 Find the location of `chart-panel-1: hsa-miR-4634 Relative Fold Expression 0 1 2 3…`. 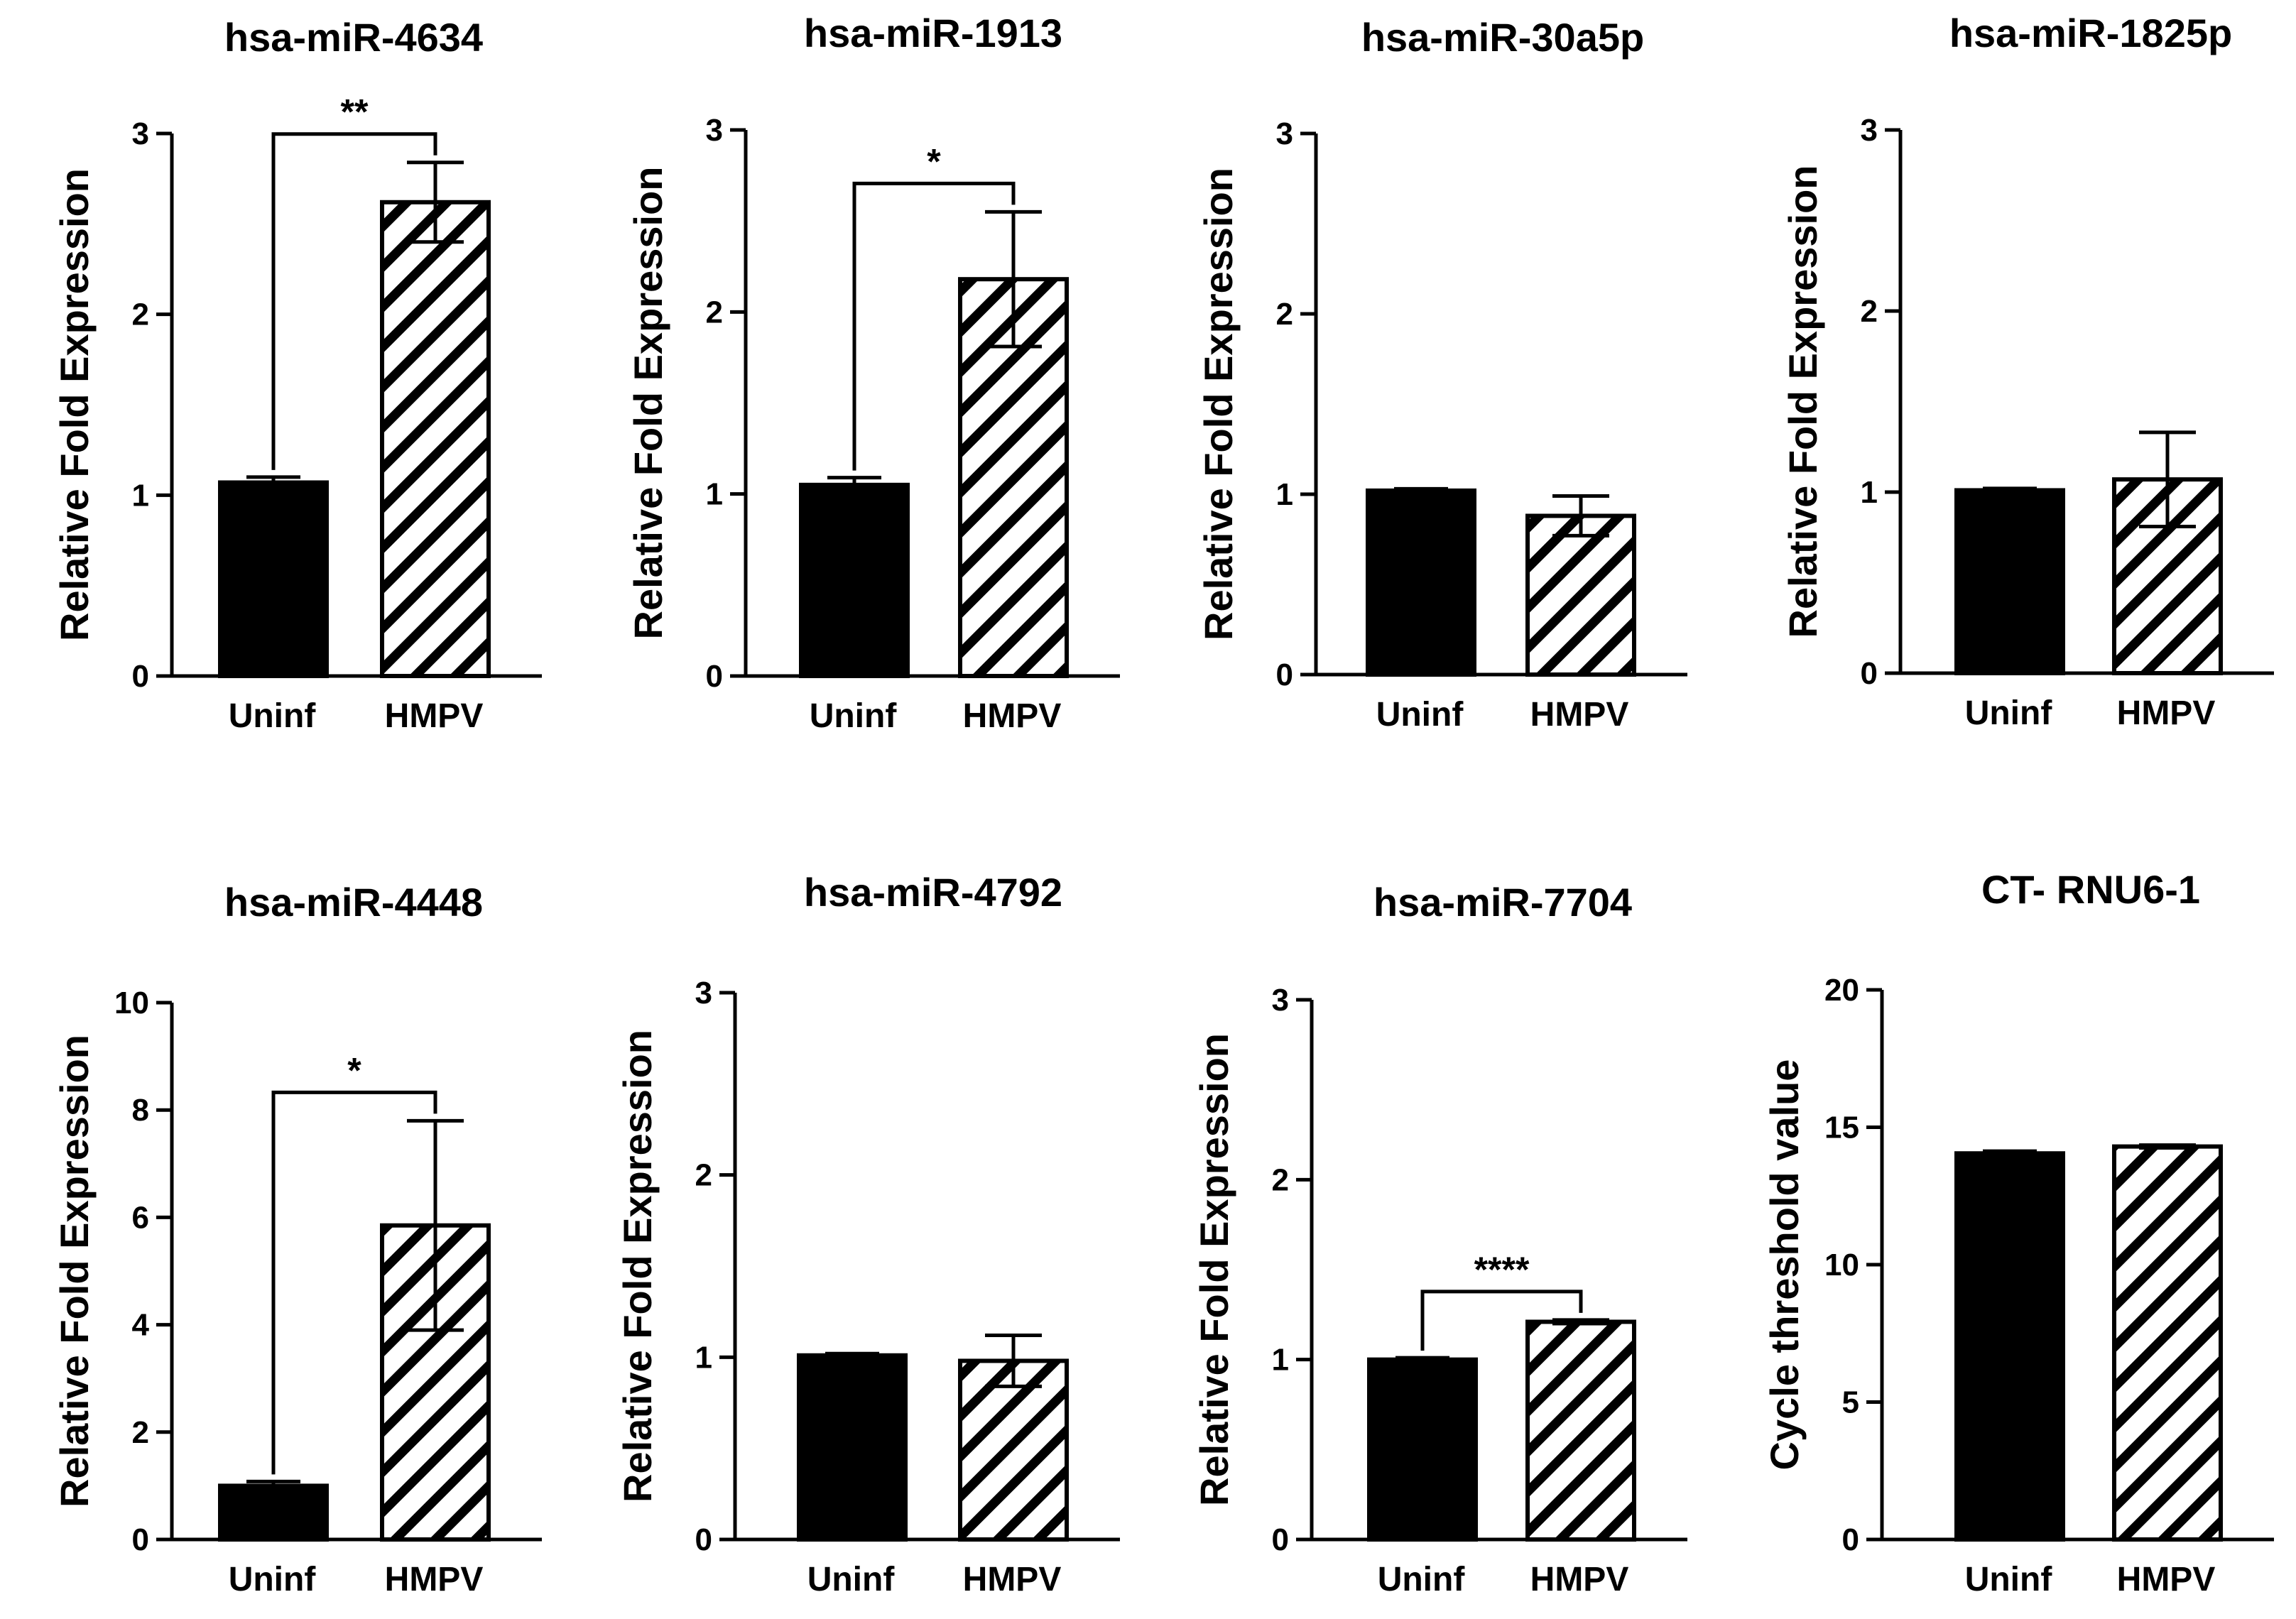

chart-panel-1: hsa-miR-4634 Relative Fold Expression 0 1 2 3… is located at coordinates (297, 375).